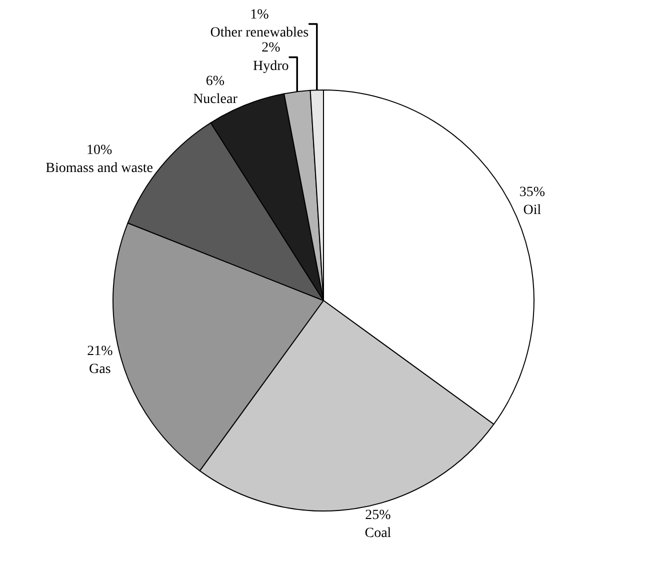  What do you see at coordinates (271, 66) in the screenshot?
I see `slice-label: Hydro` at bounding box center [271, 66].